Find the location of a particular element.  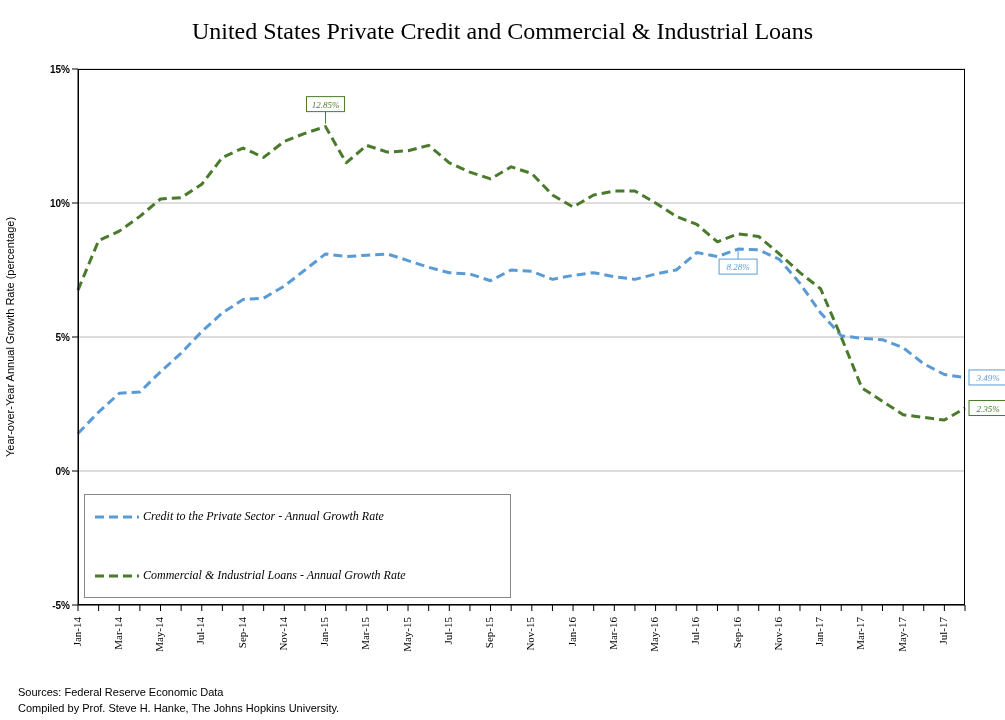

x-tick-label: Sep-16 is located at coordinates (736, 632).